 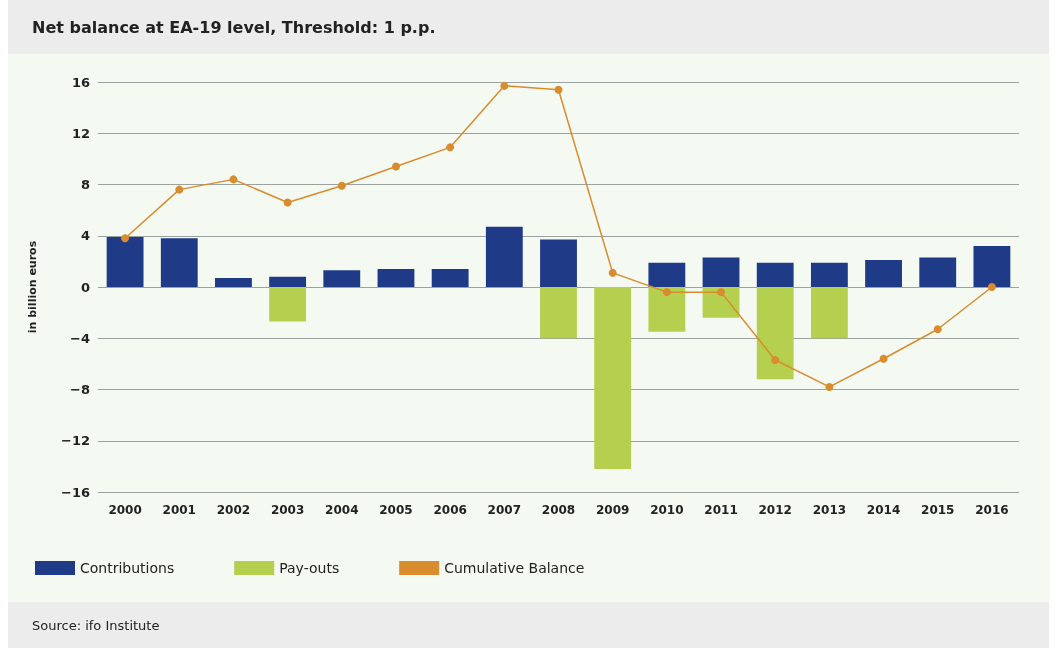 What do you see at coordinates (85, 287) in the screenshot?
I see `y-tick-label: 0` at bounding box center [85, 287].